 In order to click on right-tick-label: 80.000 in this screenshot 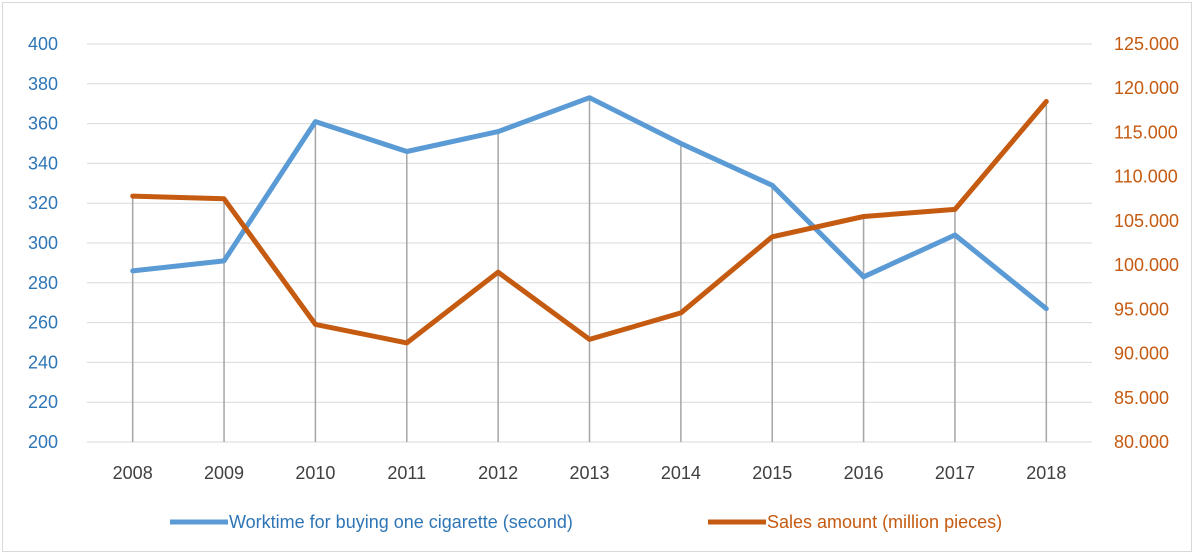, I will do `click(1141, 442)`.